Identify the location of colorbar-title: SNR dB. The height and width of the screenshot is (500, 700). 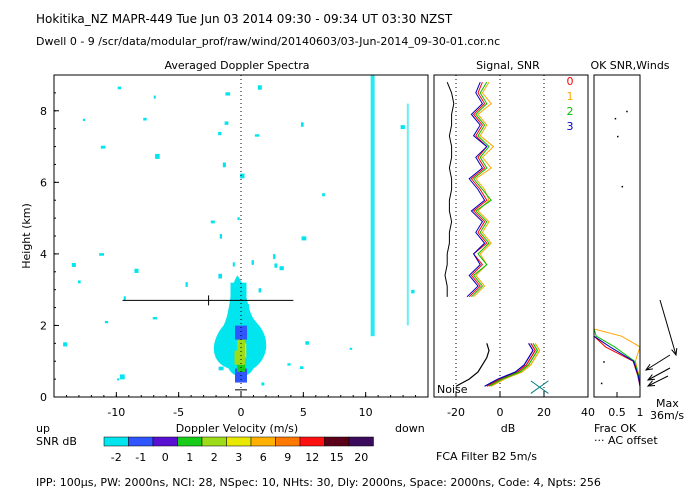
(56, 441).